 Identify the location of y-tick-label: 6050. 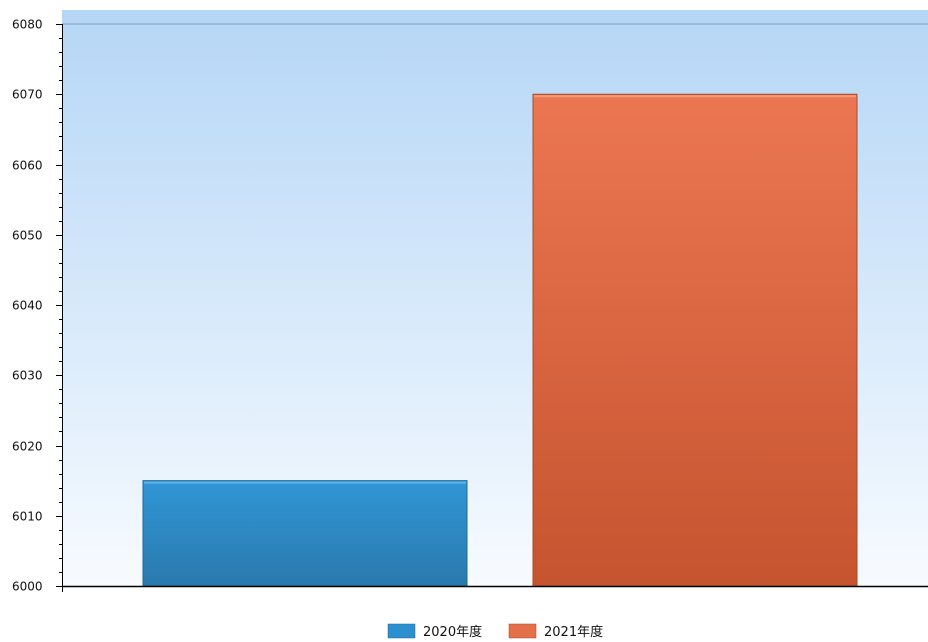
(27, 236).